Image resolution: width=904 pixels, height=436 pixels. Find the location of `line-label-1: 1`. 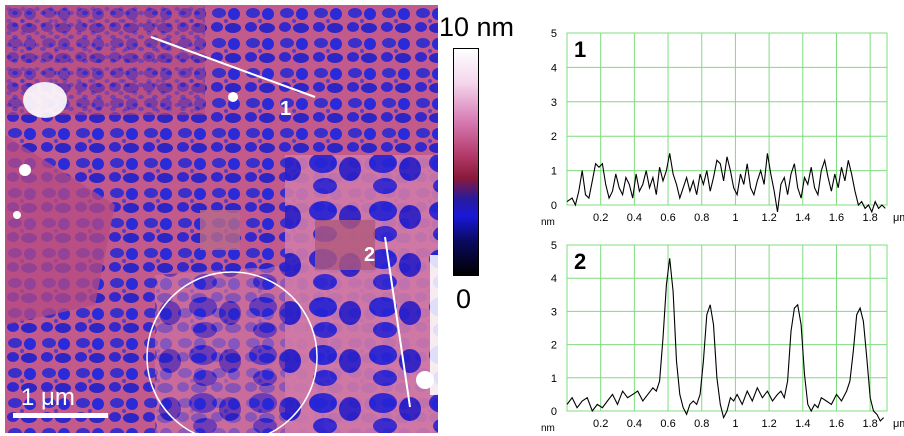

line-label-1: 1 is located at coordinates (285, 109).